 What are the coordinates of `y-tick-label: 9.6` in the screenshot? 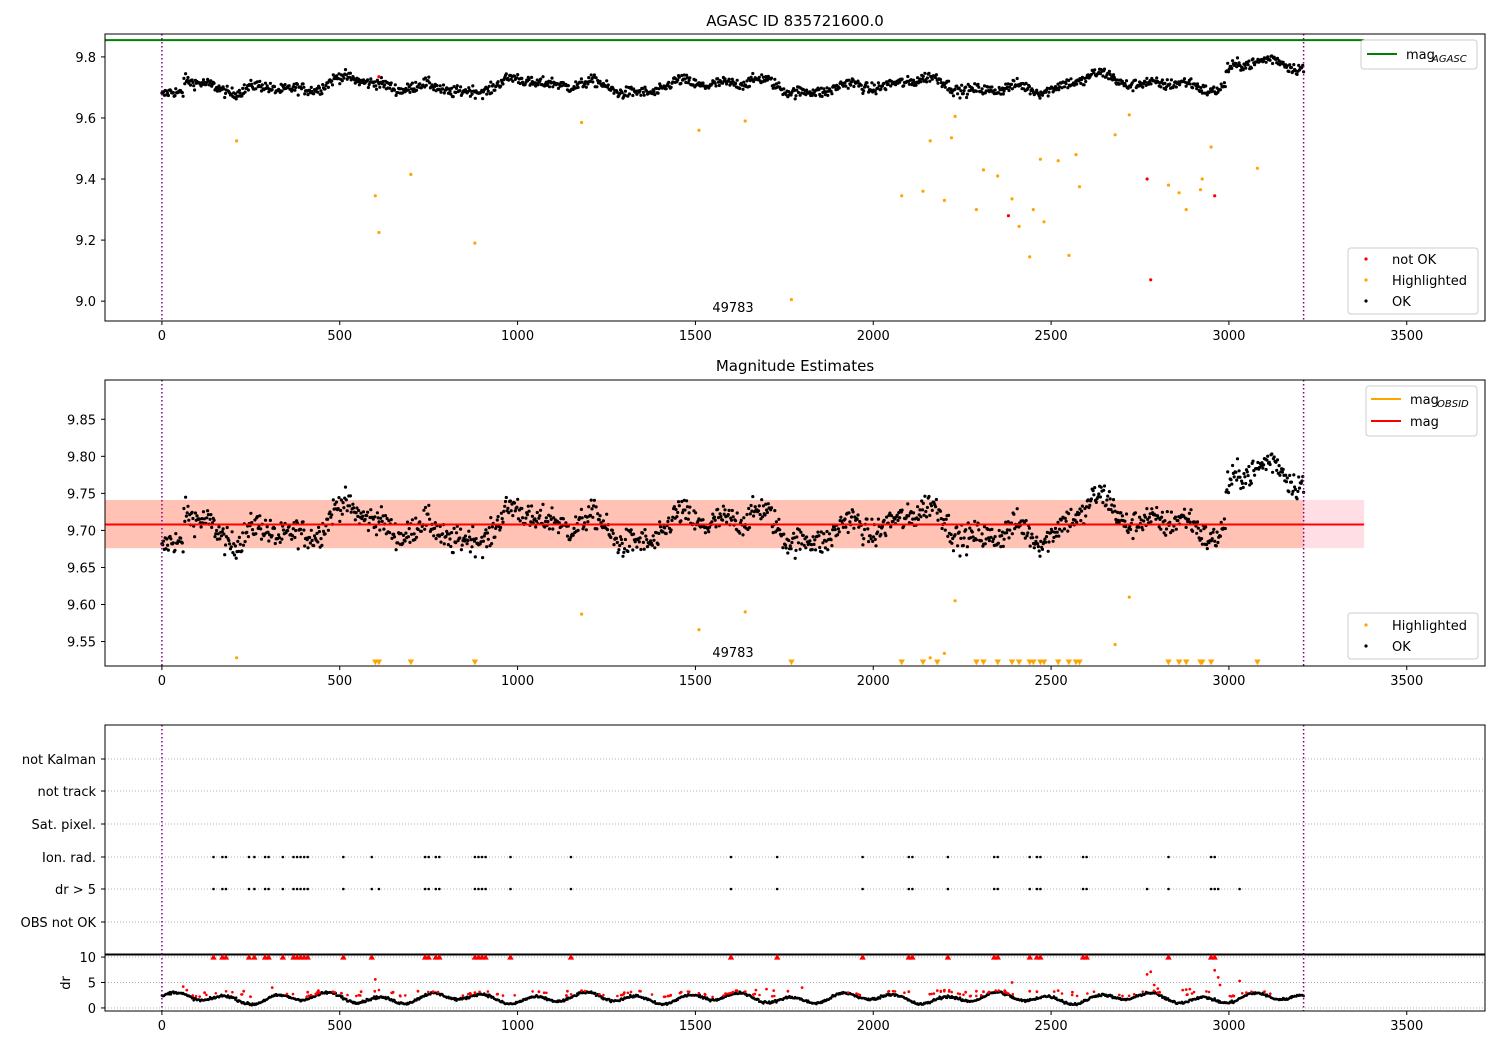 It's located at (85, 119).